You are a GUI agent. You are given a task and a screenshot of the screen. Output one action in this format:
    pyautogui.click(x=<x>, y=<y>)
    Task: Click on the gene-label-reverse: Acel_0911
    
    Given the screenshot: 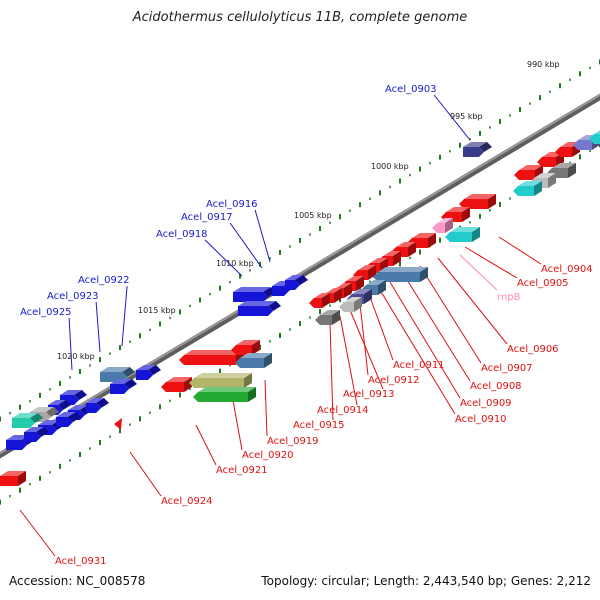 What is the action you would take?
    pyautogui.click(x=419, y=365)
    